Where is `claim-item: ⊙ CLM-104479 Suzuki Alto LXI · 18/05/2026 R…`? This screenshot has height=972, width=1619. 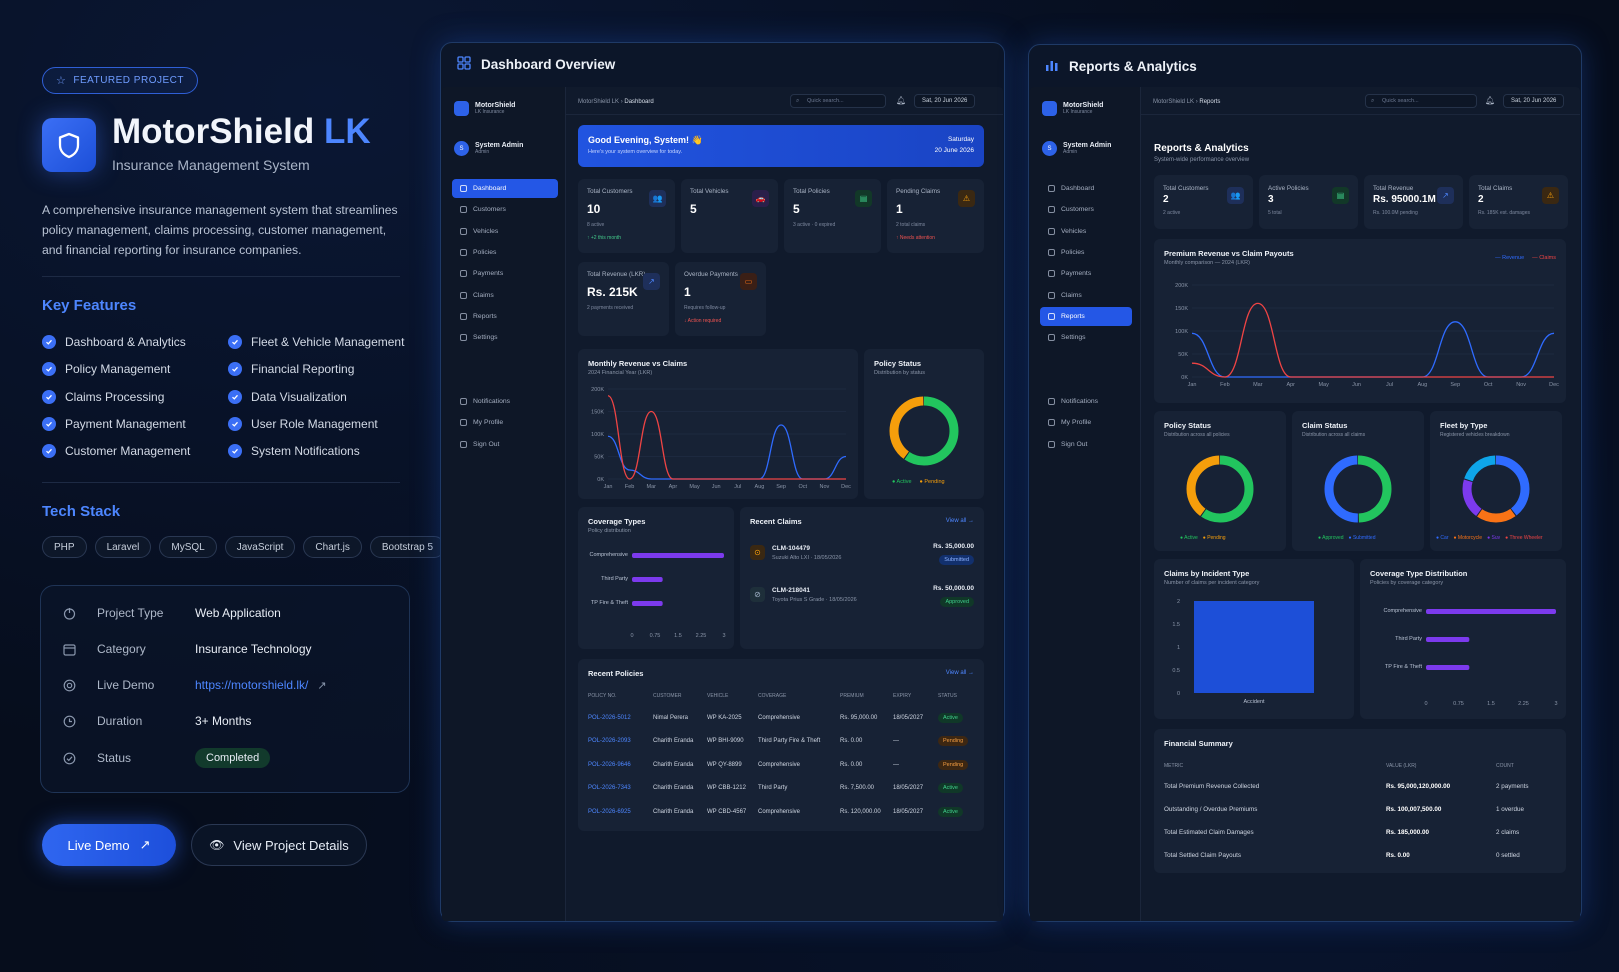 claim-item: ⊙ CLM-104479 Suzuki Alto LXI · 18/05/2026 R… is located at coordinates (862, 557).